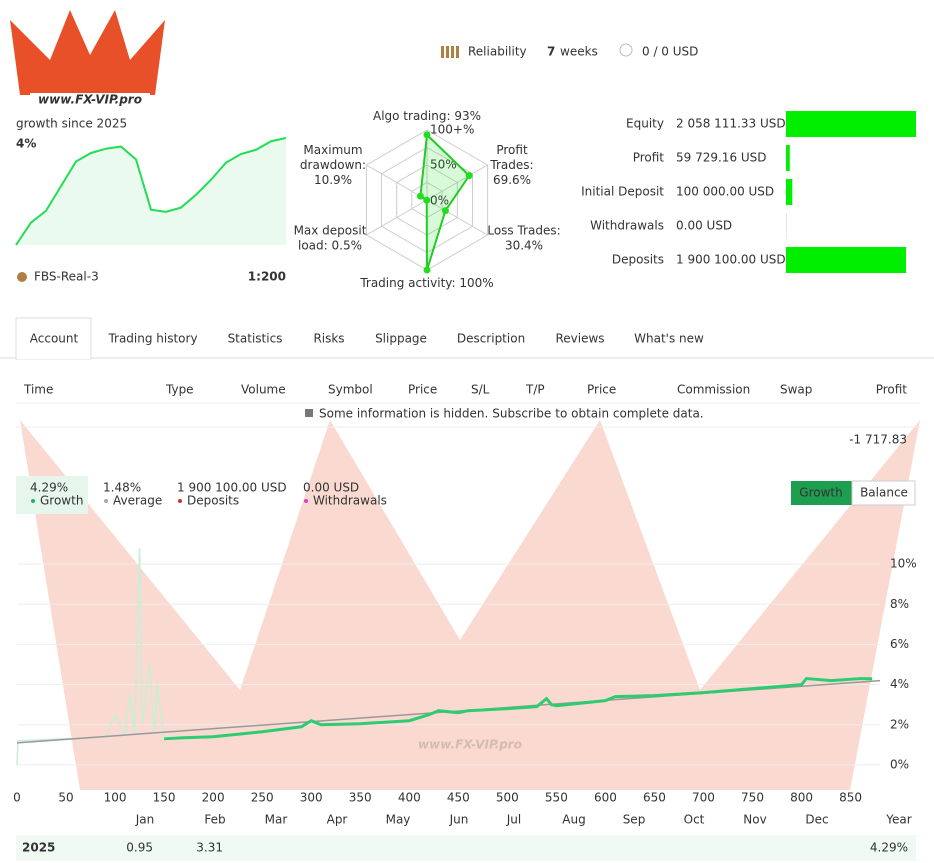 The width and height of the screenshot is (934, 863). Describe the element at coordinates (331, 488) in the screenshot. I see `stat-value: 0.00 USD` at that location.